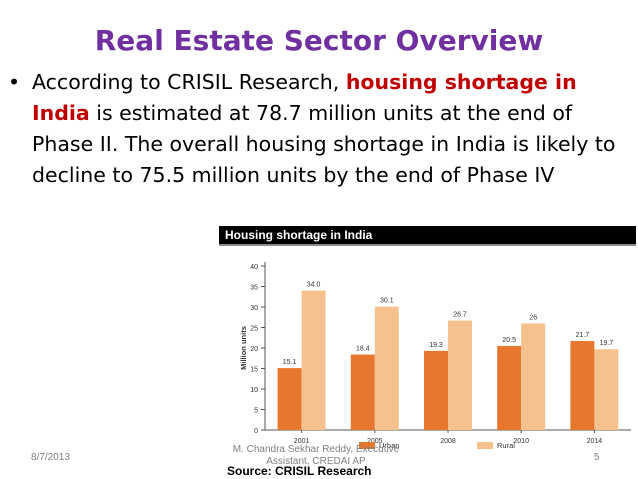 The width and height of the screenshot is (638, 479). I want to click on bar-value-label: 15.1, so click(290, 362).